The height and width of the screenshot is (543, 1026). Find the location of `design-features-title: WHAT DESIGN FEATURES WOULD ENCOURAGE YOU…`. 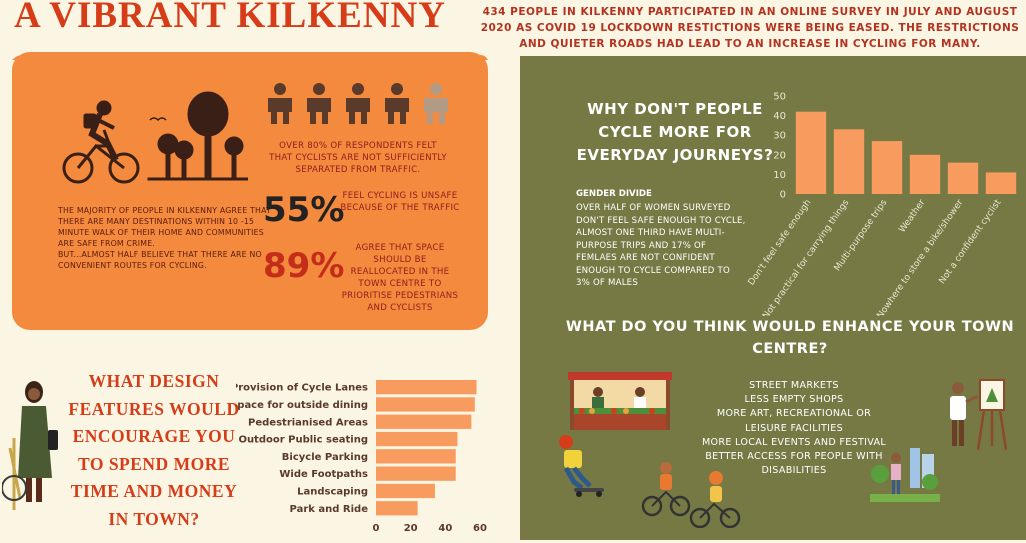

design-features-title: WHAT DESIGN FEATURES WOULD ENCOURAGE YOU… is located at coordinates (154, 450).